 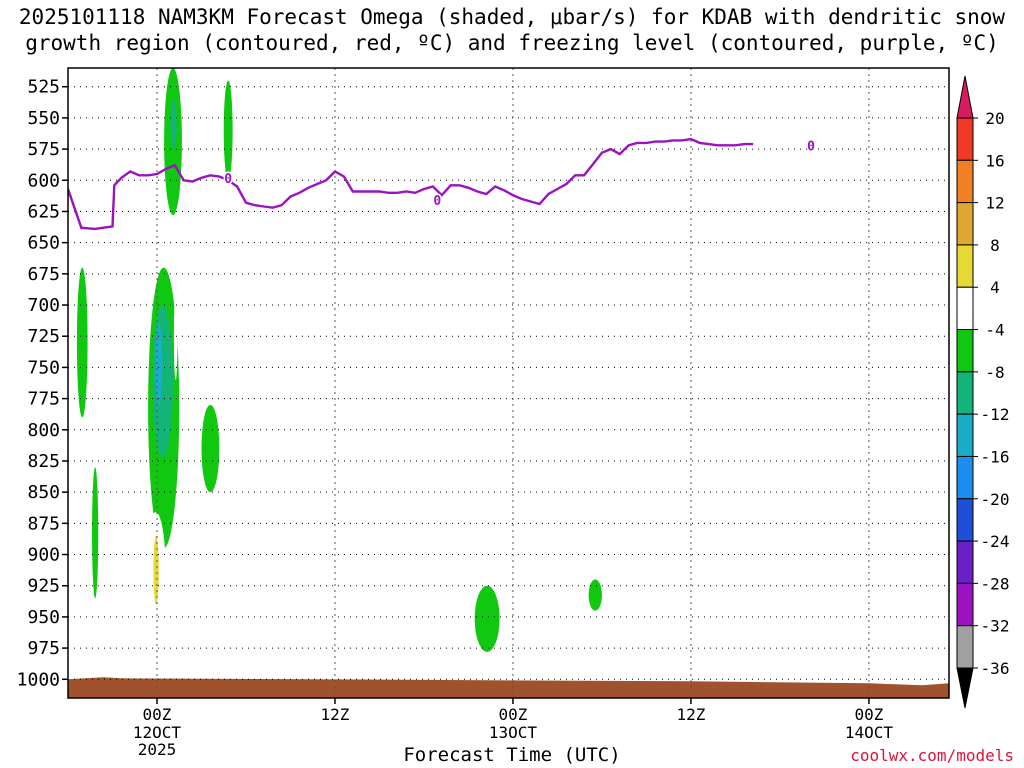 I want to click on omega-region-green-low-left, so click(x=95, y=533).